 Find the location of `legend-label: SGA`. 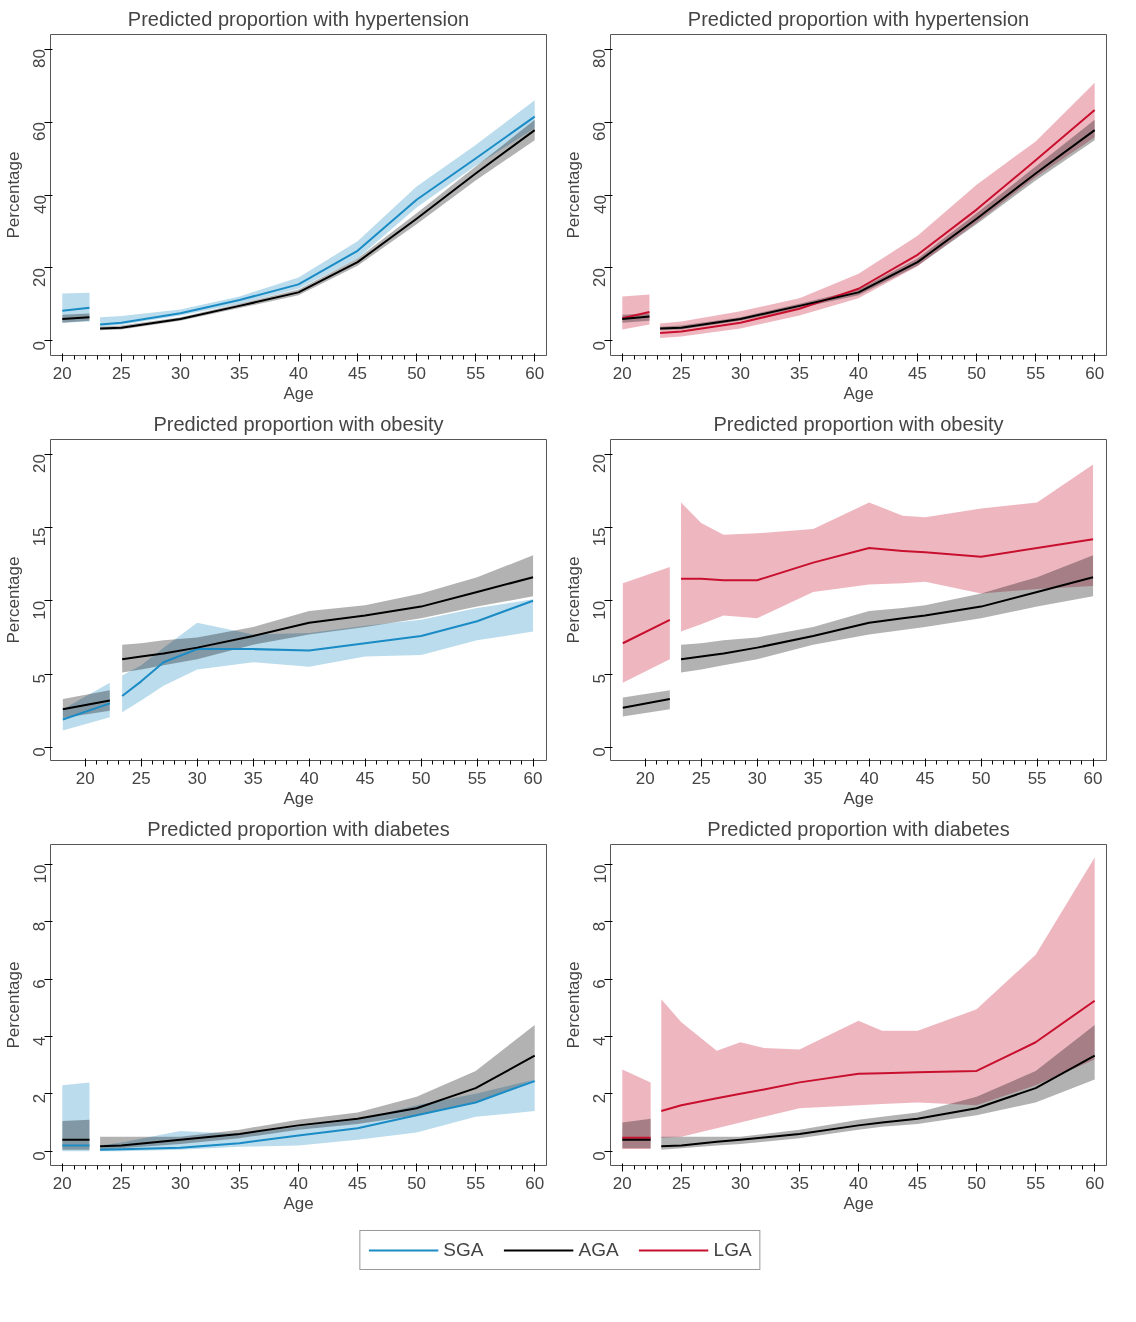

legend-label: SGA is located at coordinates (463, 1250).